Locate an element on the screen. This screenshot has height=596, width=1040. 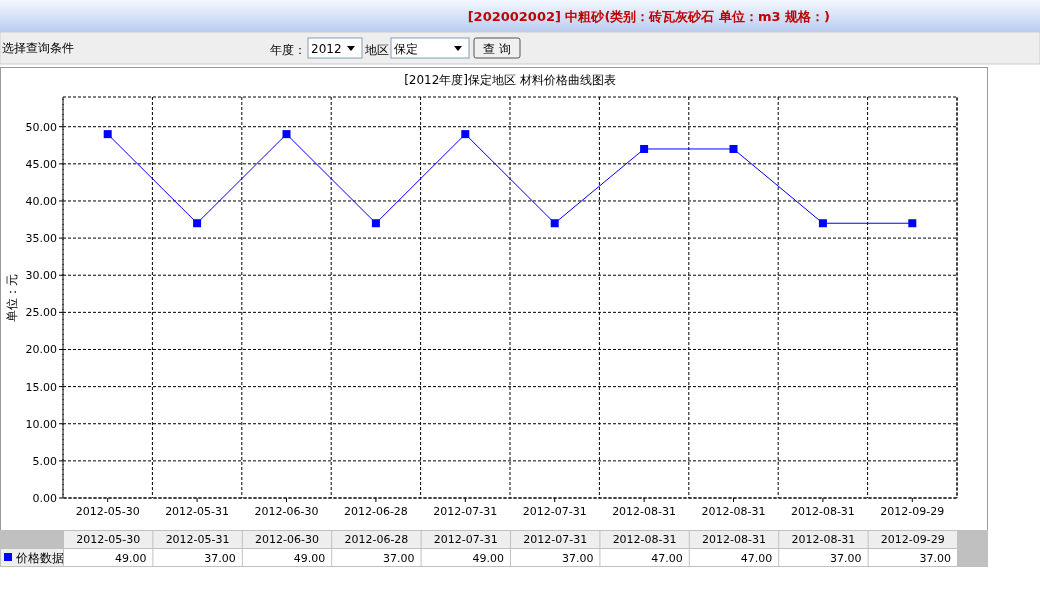
x-tick-label: 2012-05-30 is located at coordinates (107, 511).